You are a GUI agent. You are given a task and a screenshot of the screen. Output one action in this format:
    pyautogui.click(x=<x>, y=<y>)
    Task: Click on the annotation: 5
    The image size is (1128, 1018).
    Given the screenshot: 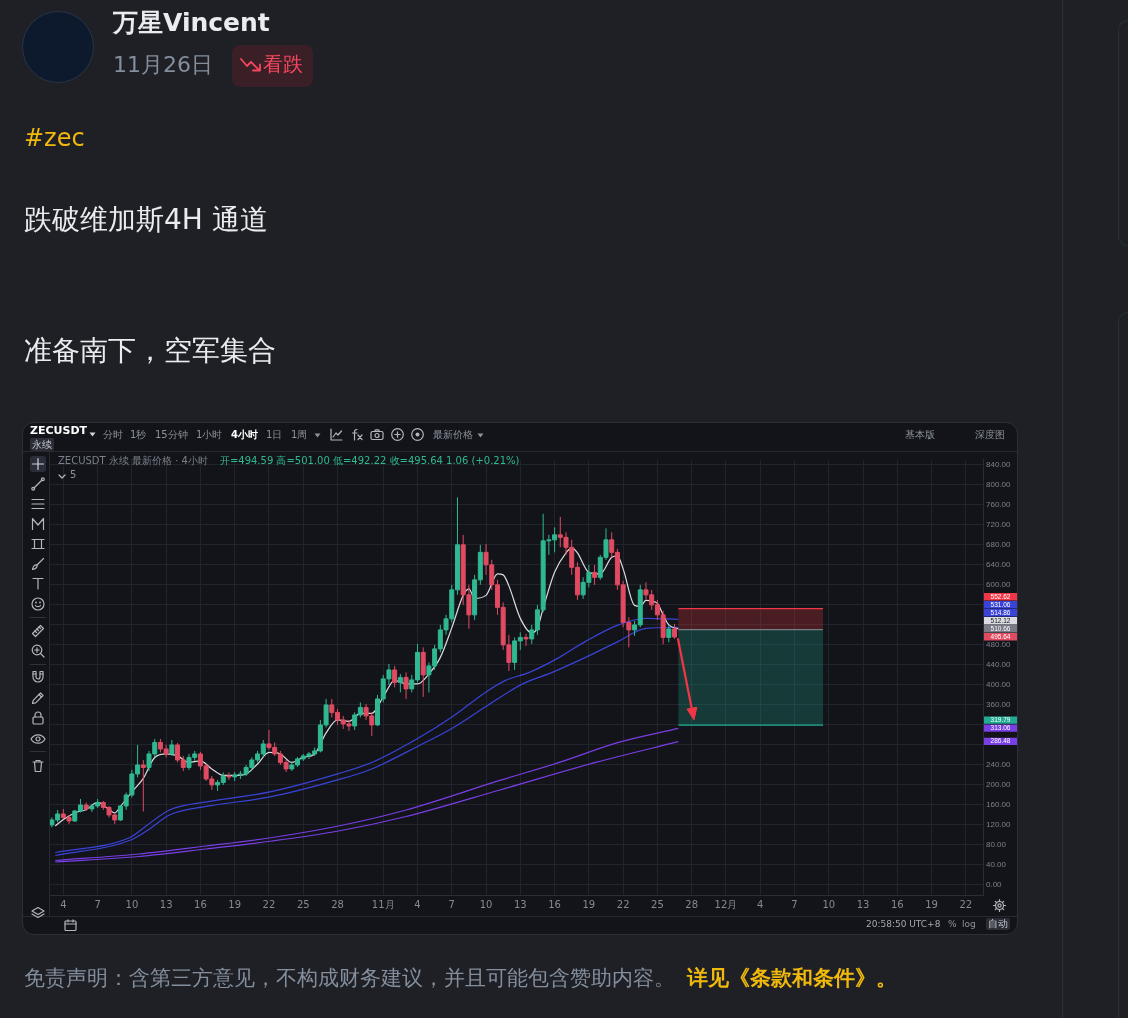 What is the action you would take?
    pyautogui.click(x=73, y=475)
    